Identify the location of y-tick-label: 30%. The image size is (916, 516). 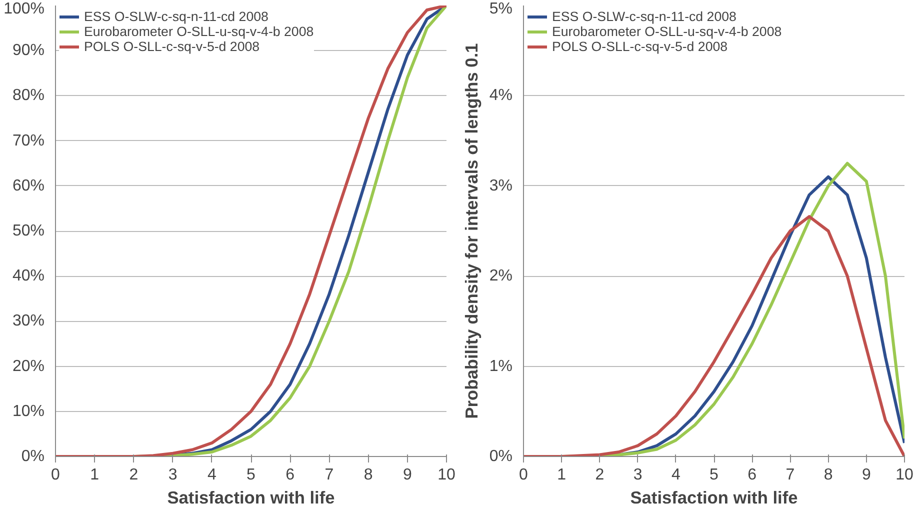
(28, 321).